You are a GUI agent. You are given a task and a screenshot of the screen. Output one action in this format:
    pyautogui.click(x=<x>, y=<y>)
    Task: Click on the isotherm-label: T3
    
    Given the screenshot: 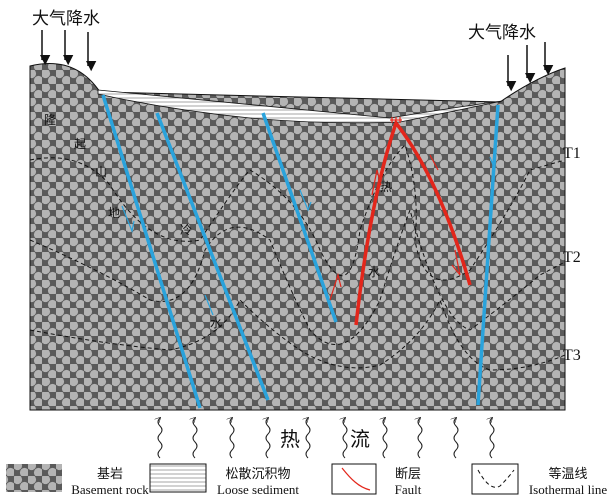 What is the action you would take?
    pyautogui.click(x=572, y=355)
    